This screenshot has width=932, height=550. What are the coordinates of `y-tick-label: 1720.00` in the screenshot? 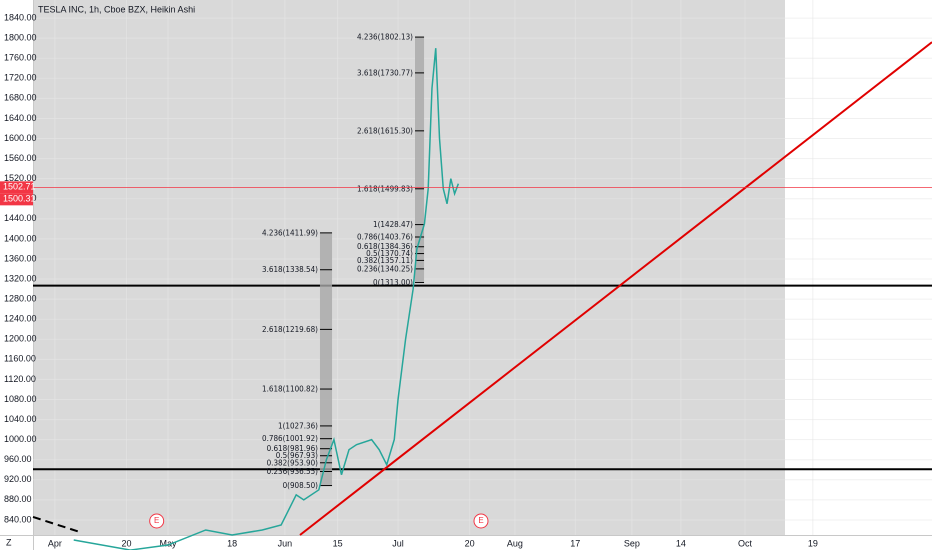 It's located at (20, 78).